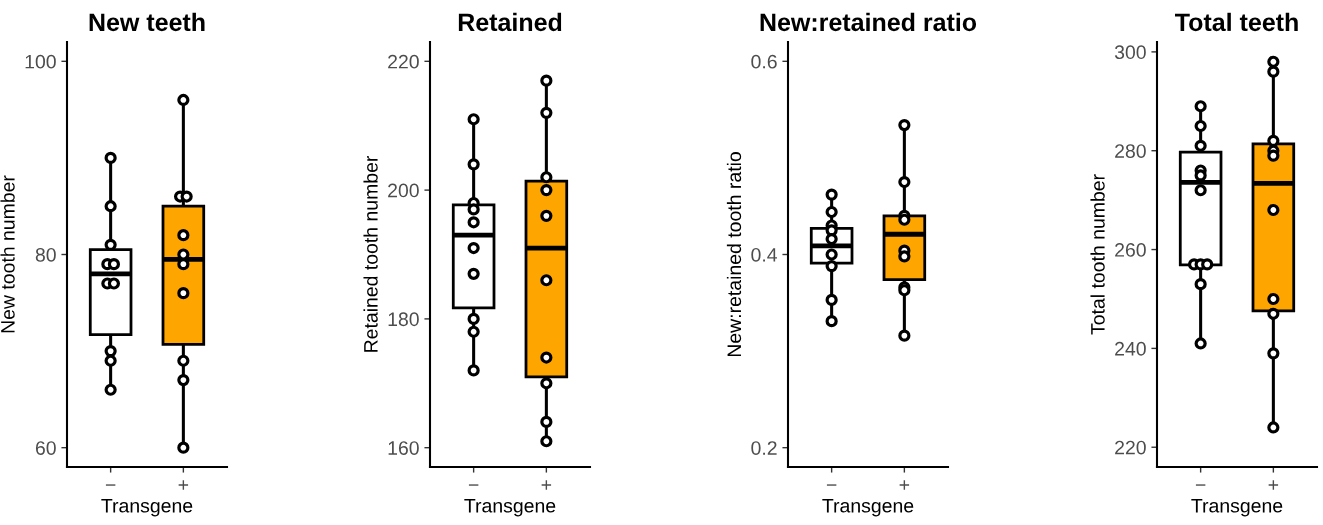 The height and width of the screenshot is (525, 1323). Describe the element at coordinates (734, 254) in the screenshot. I see `y-axis-title: New:retained tooth ratio` at that location.